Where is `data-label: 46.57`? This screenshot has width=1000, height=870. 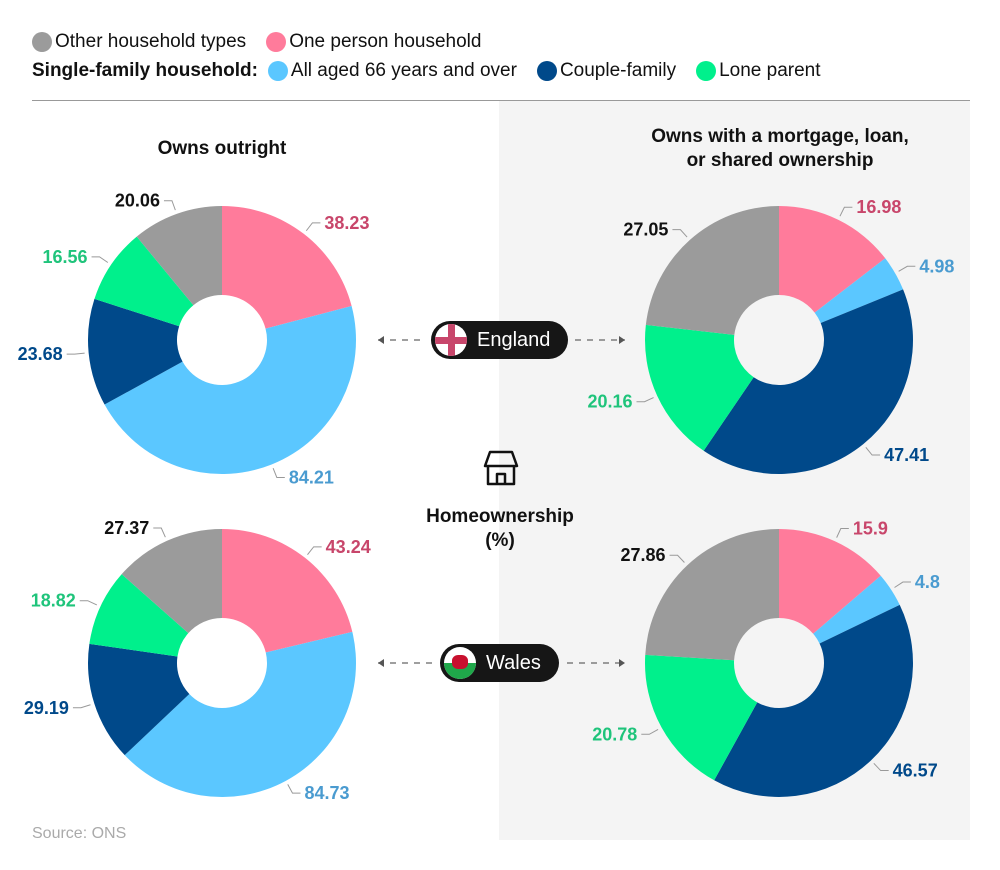
data-label: 46.57 is located at coordinates (915, 771).